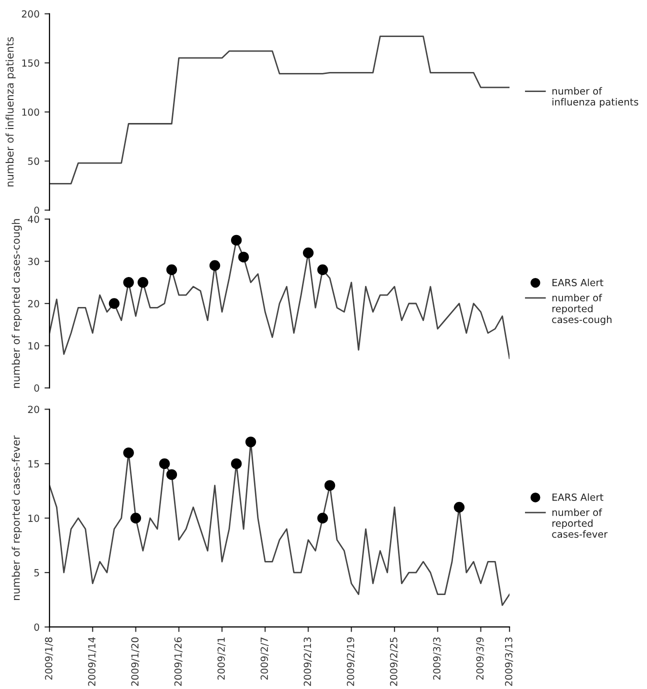  I want to click on x-tick-label: 2009/3/3, so click(437, 658).